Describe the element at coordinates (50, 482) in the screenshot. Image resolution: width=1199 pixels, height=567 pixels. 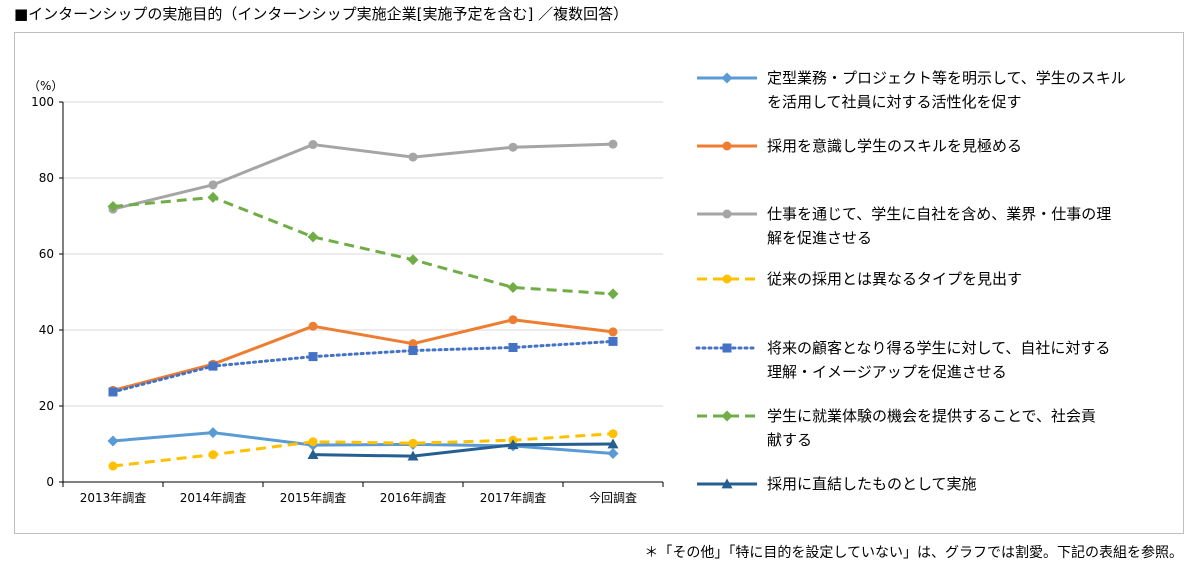
I see `y-tick-label: 0` at that location.